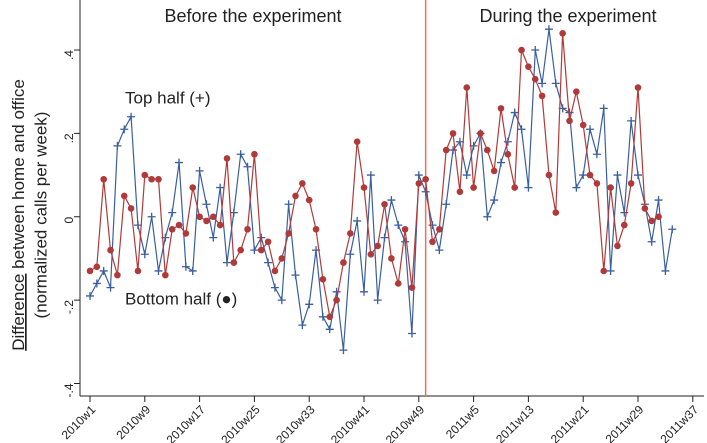 This screenshot has height=443, width=707. What do you see at coordinates (69, 138) in the screenshot?
I see `y-tick-label: .2` at bounding box center [69, 138].